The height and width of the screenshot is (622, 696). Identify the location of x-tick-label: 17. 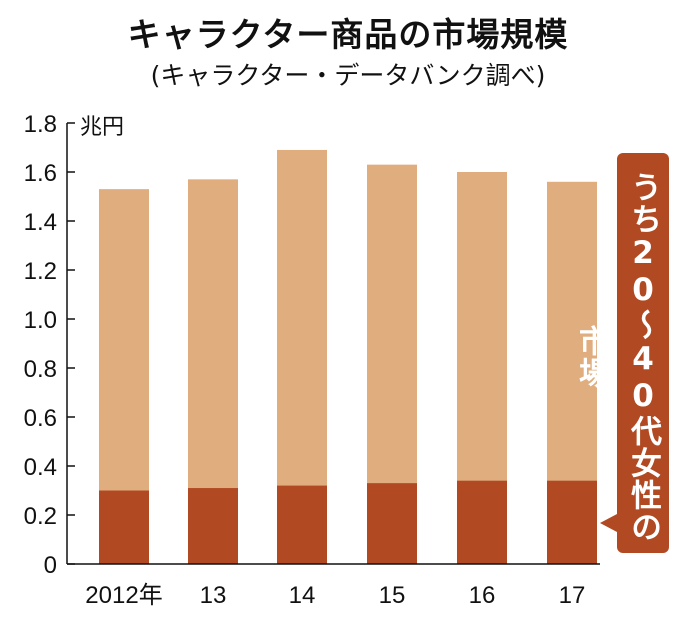
(572, 595).